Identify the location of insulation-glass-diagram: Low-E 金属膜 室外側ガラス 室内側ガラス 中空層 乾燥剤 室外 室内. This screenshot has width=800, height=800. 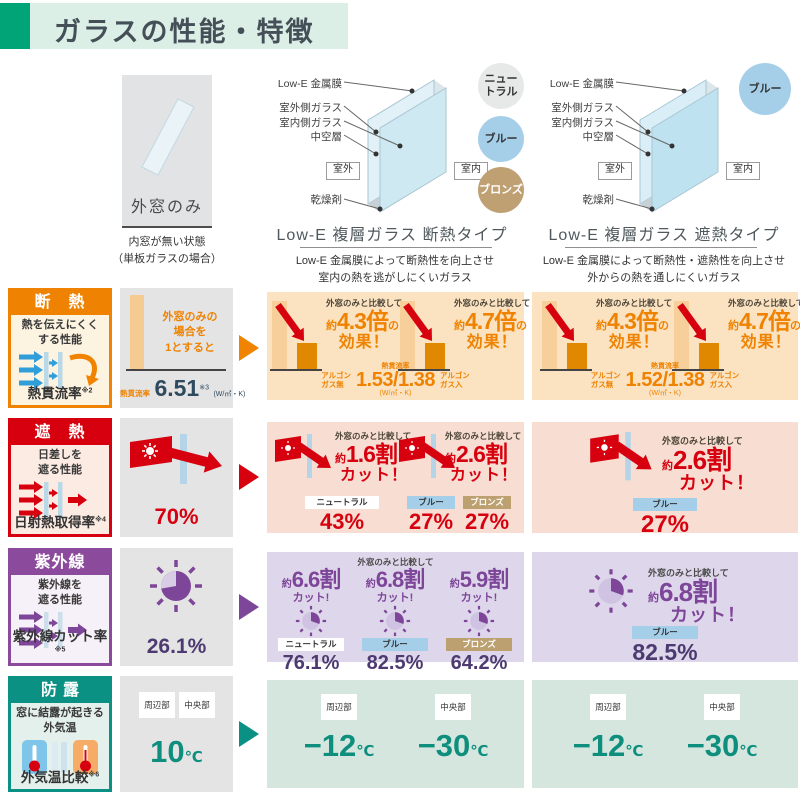
(380, 146).